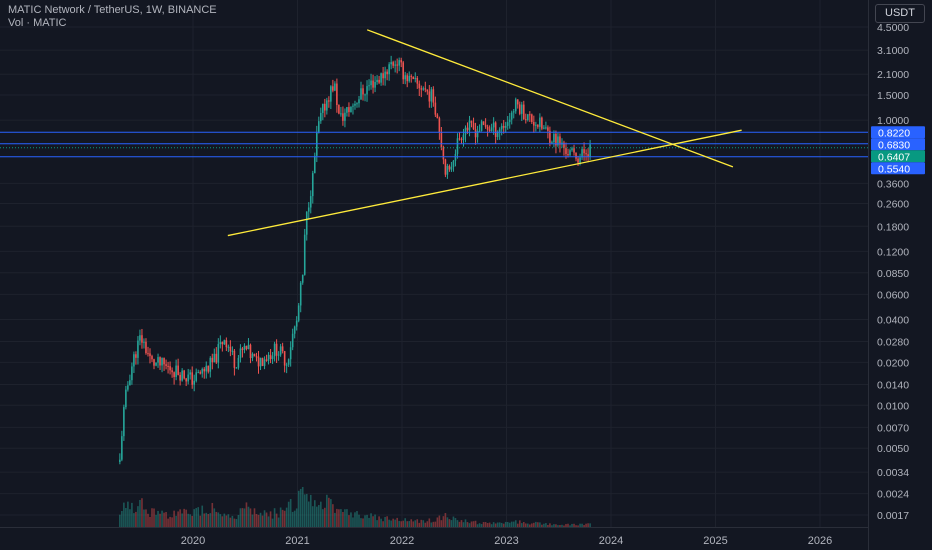 The image size is (932, 550). I want to click on y-tick-label: 0.3600, so click(893, 184).